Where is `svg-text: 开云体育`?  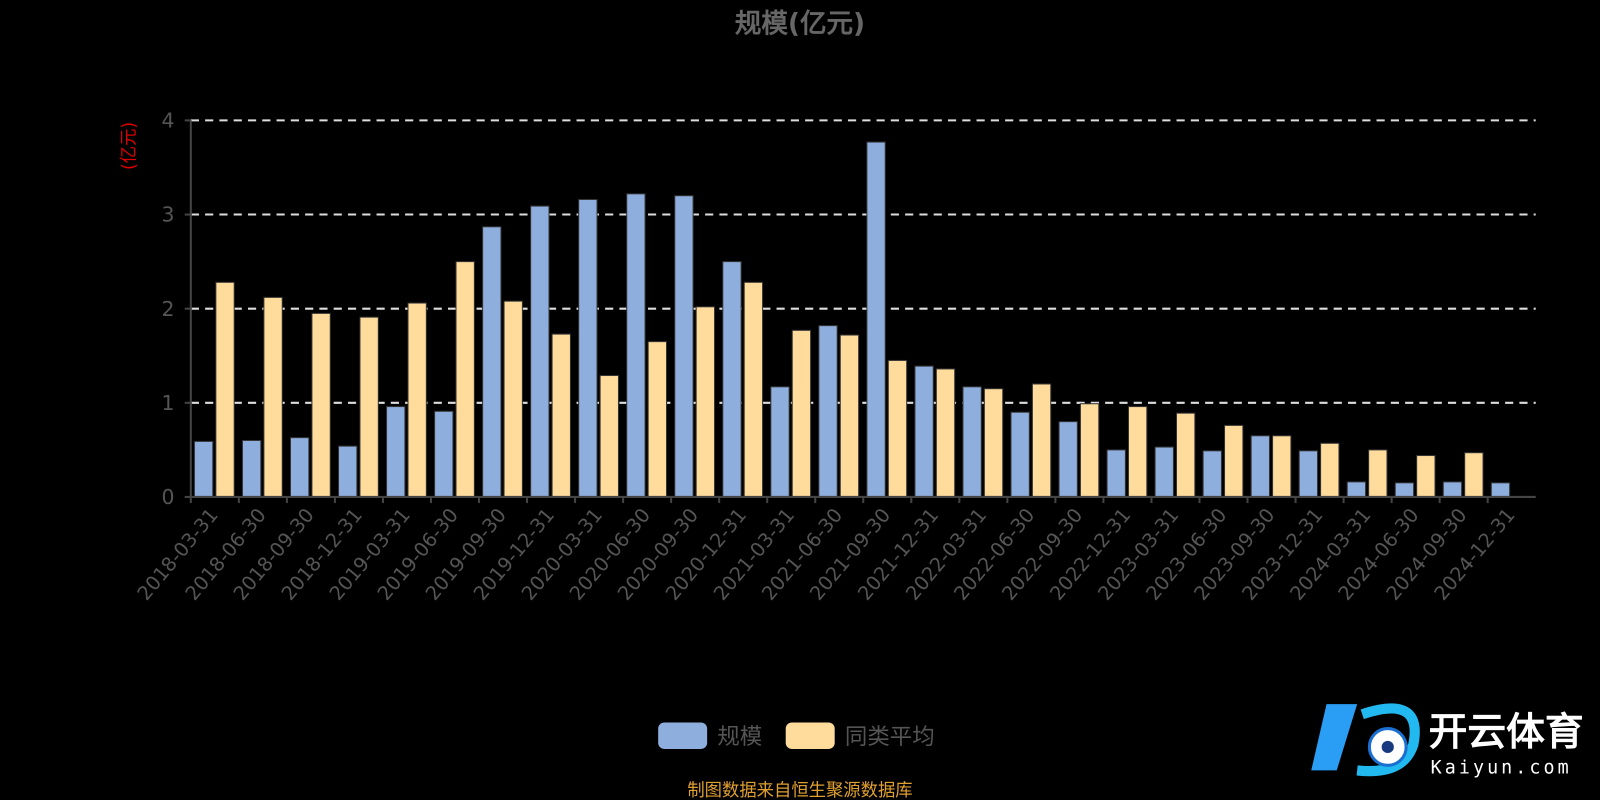
svg-text: 开云体育 is located at coordinates (1506, 732).